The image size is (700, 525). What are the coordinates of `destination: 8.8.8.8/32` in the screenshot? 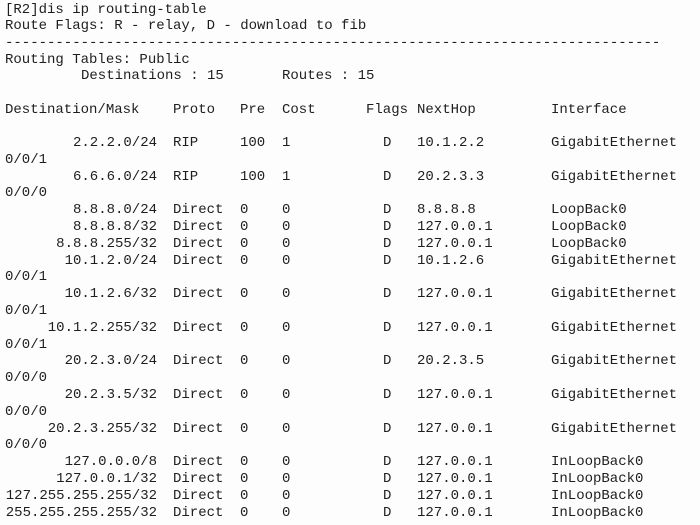 It's located at (114, 227).